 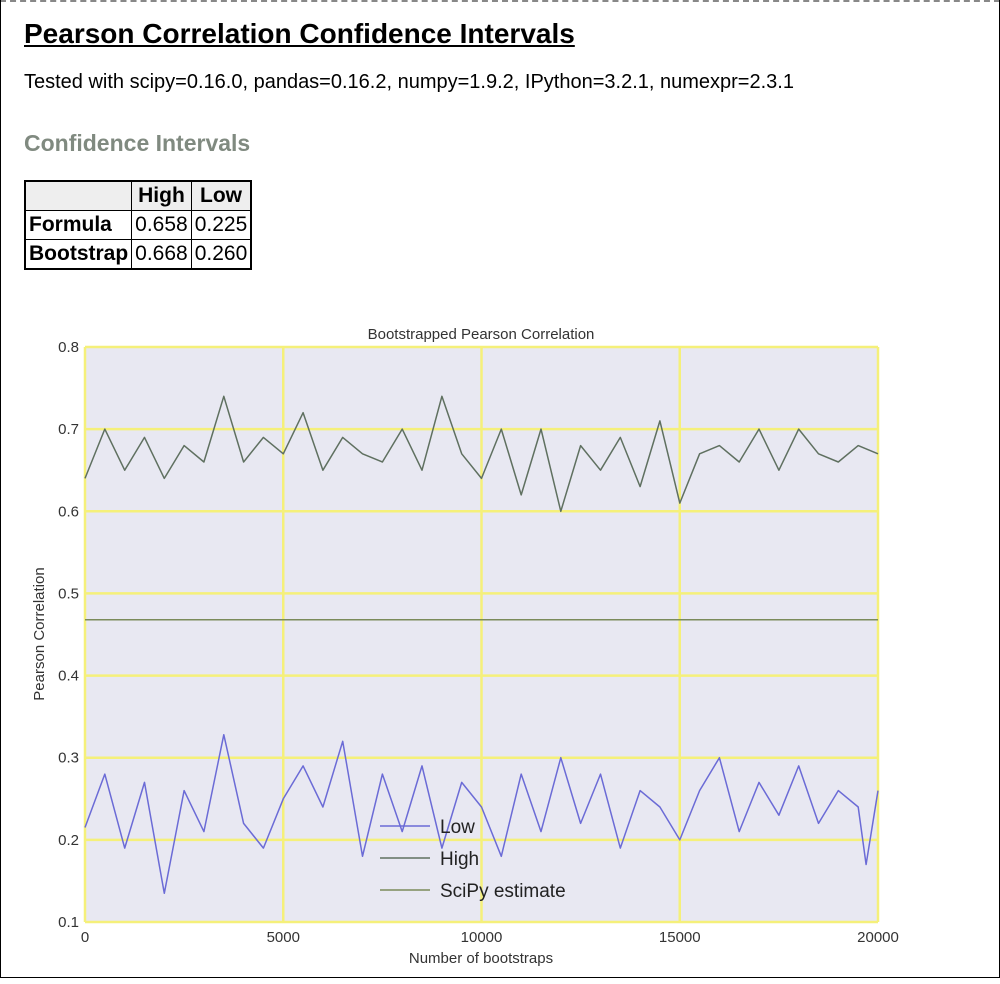 What do you see at coordinates (221, 195) in the screenshot?
I see `table-header-low: Low` at bounding box center [221, 195].